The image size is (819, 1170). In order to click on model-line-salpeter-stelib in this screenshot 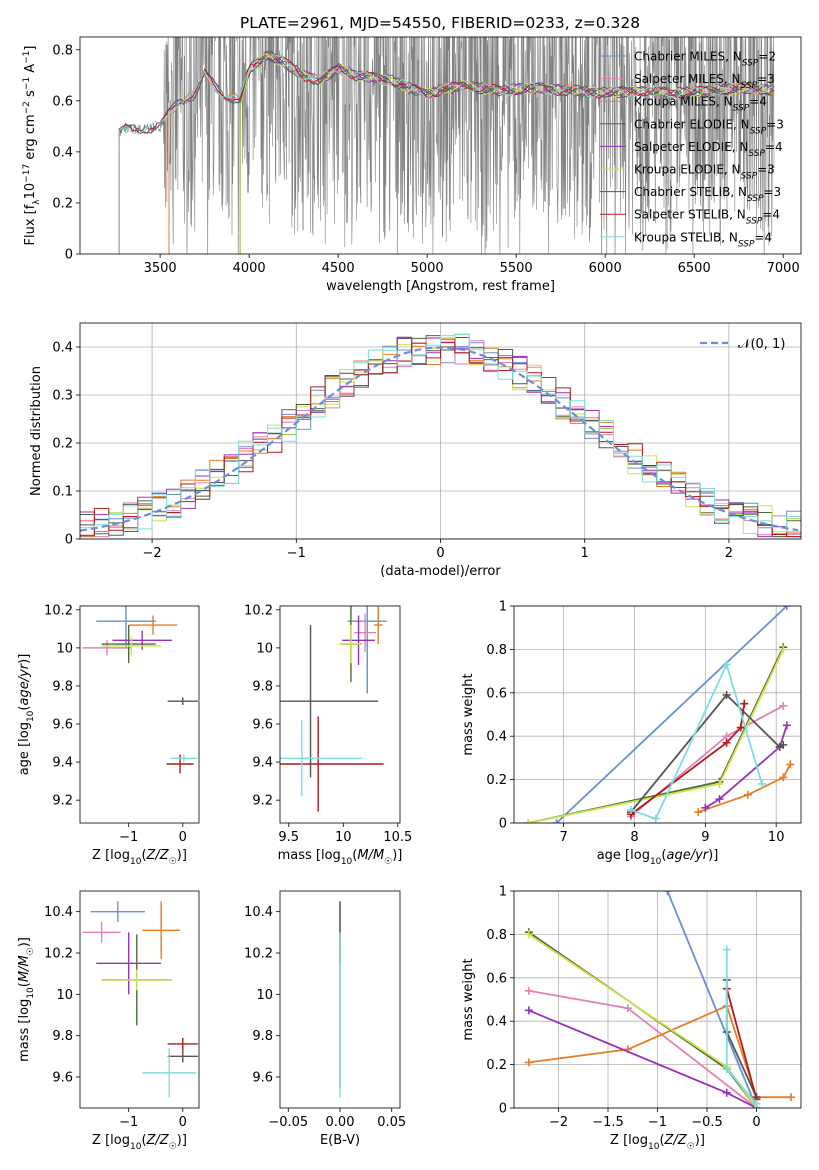, I will do `click(446, 155)`.